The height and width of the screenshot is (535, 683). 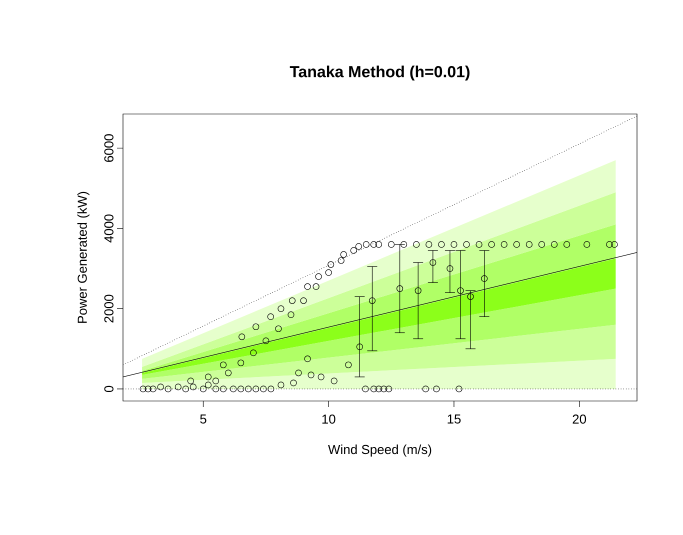 I want to click on x-tick-label: 20, so click(x=579, y=419).